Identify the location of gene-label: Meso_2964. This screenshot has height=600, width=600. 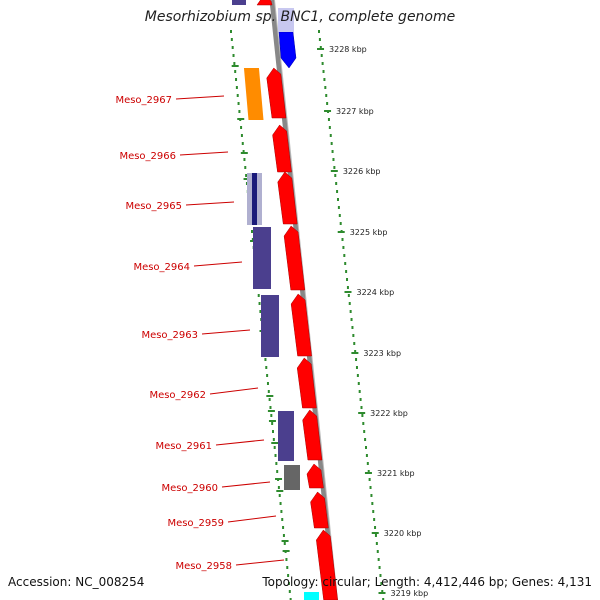
(161, 267).